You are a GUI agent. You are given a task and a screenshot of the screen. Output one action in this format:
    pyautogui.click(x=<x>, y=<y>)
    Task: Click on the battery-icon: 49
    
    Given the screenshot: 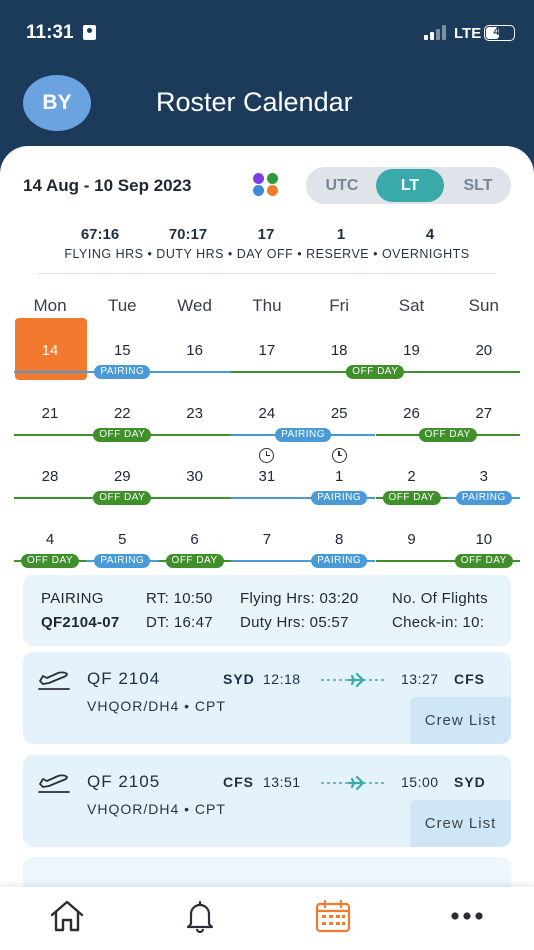 What is the action you would take?
    pyautogui.click(x=499, y=33)
    